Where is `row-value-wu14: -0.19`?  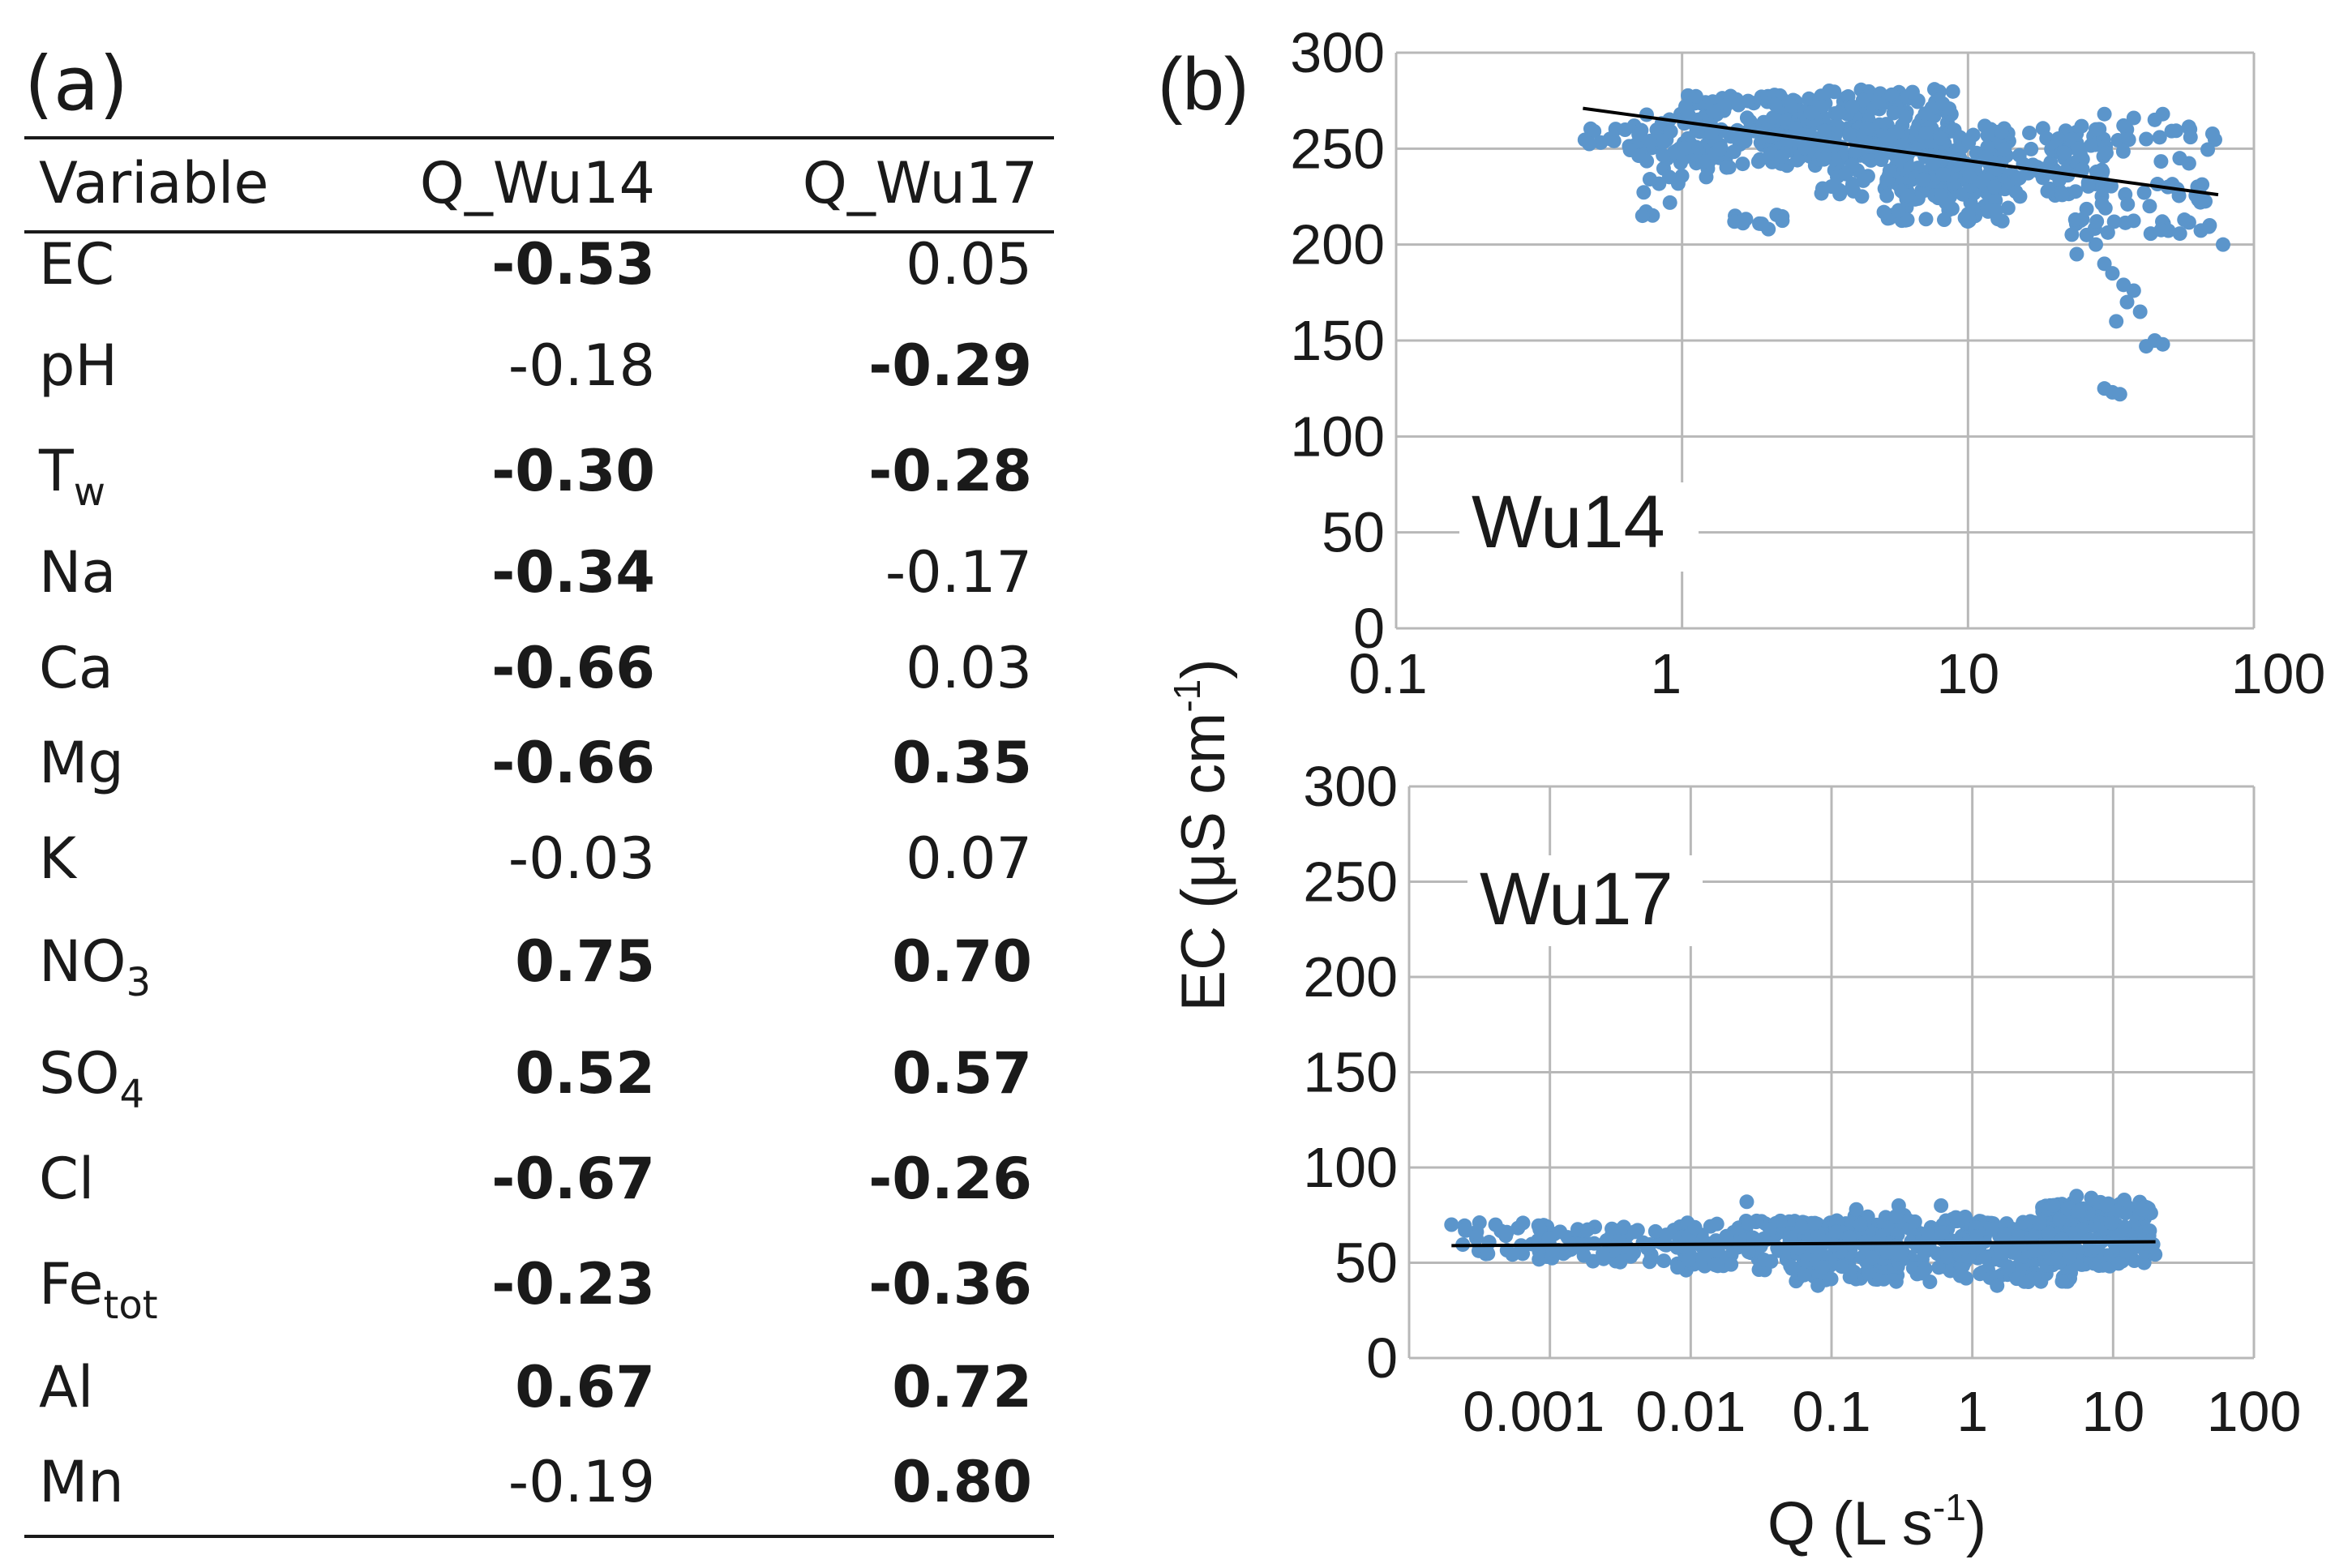
row-value-wu14: -0.19 is located at coordinates (581, 1482).